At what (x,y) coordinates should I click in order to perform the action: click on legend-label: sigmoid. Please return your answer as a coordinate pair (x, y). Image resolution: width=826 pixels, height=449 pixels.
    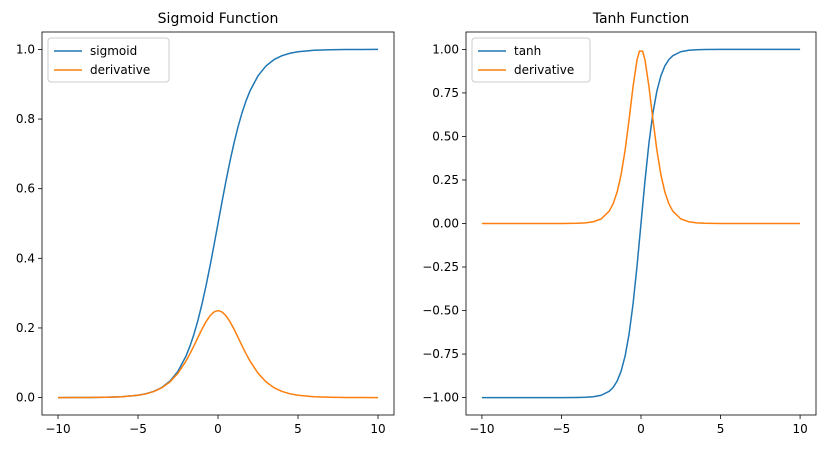
    Looking at the image, I should click on (113, 51).